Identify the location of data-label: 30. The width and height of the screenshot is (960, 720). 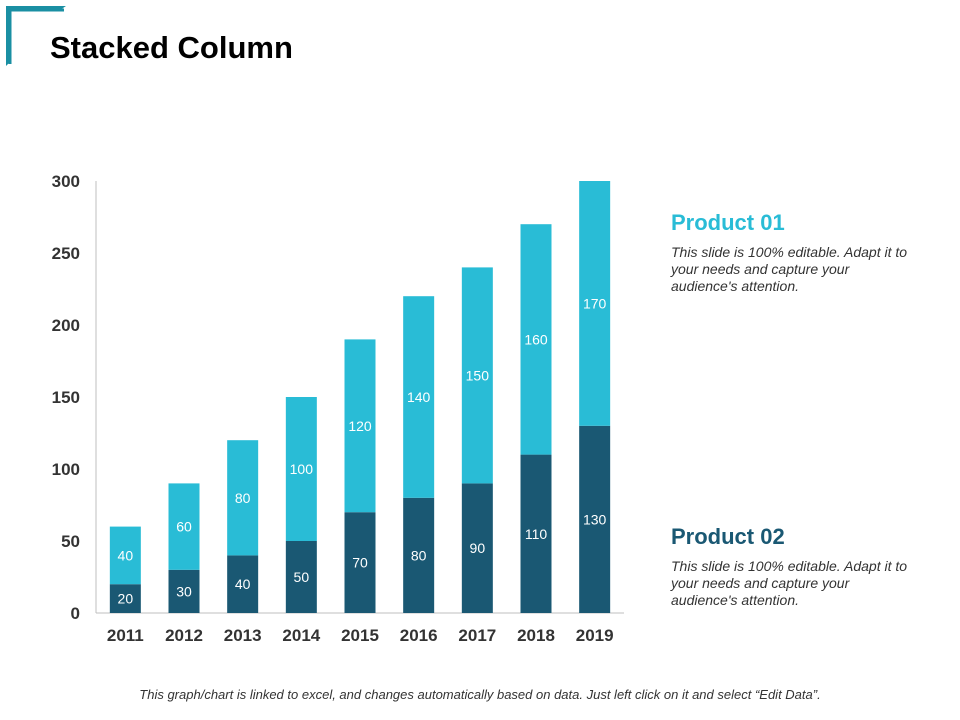
(184, 591).